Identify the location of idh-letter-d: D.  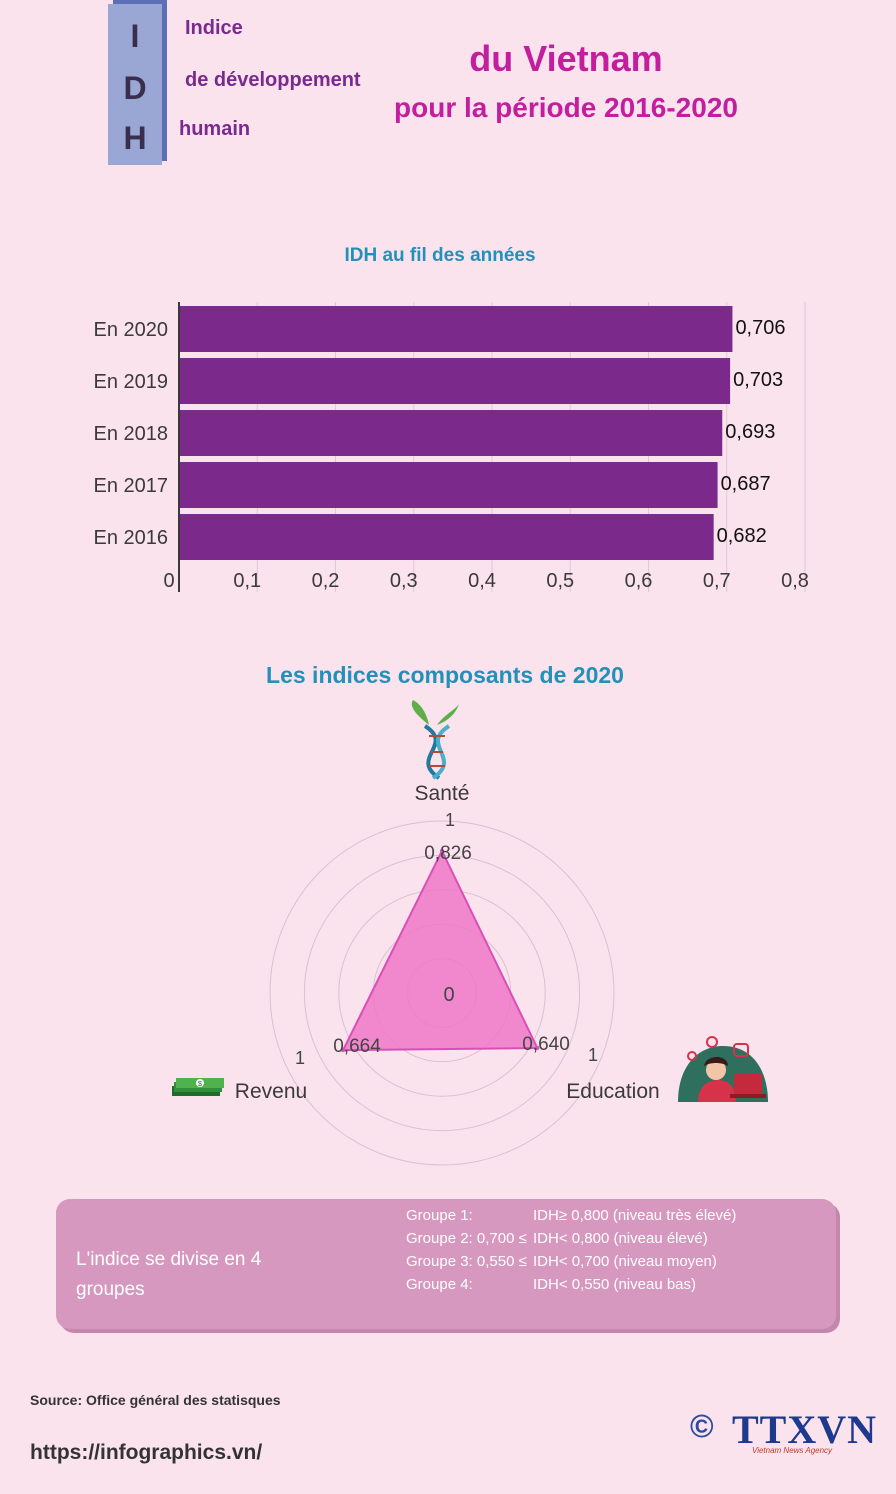
(135, 88).